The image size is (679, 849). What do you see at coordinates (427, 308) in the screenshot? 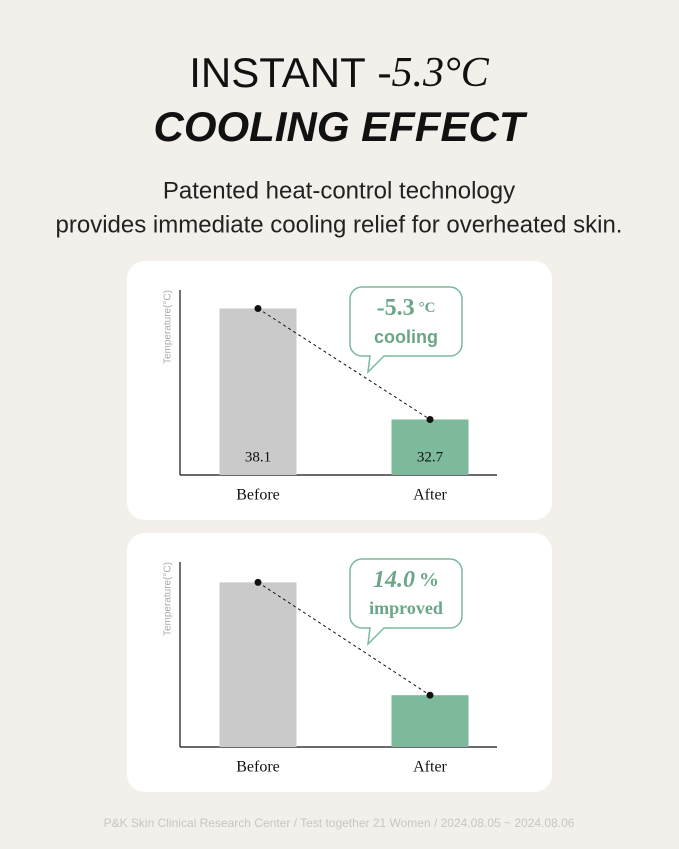
I see `callout-unit: °C` at bounding box center [427, 308].